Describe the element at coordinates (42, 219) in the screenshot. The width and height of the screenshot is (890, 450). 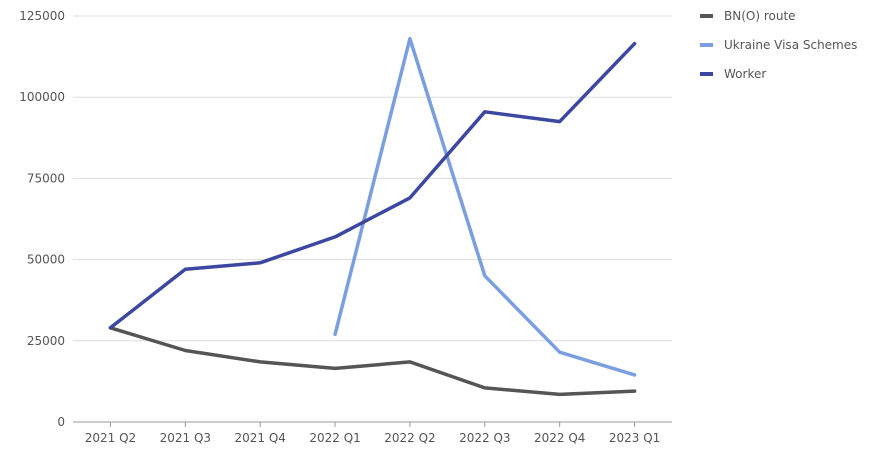
I see `y-axis: 0 25000 50000 75000 100000 125000` at that location.